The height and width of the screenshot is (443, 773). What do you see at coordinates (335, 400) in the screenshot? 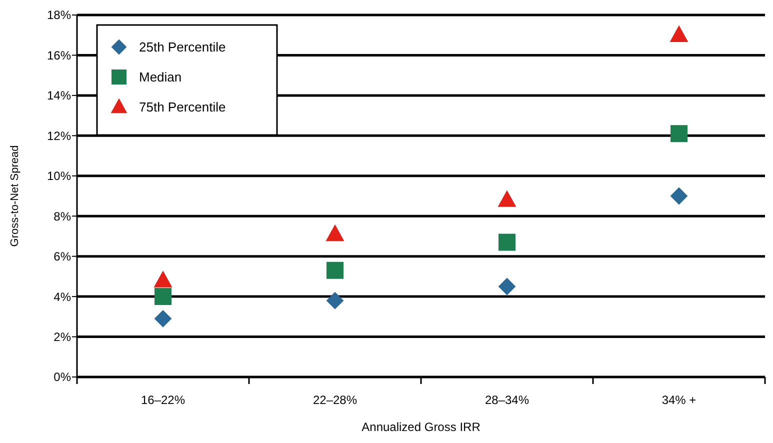
I see `x-tick-label: 22–28%` at bounding box center [335, 400].